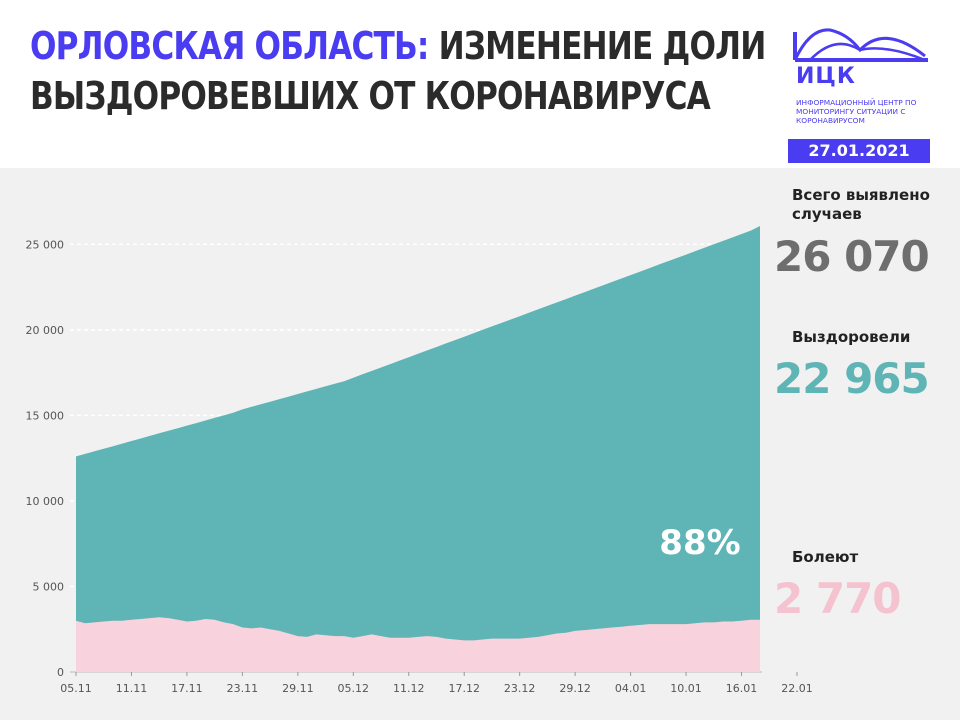 This screenshot has height=720, width=960. I want to click on area-sick, so click(418, 644).